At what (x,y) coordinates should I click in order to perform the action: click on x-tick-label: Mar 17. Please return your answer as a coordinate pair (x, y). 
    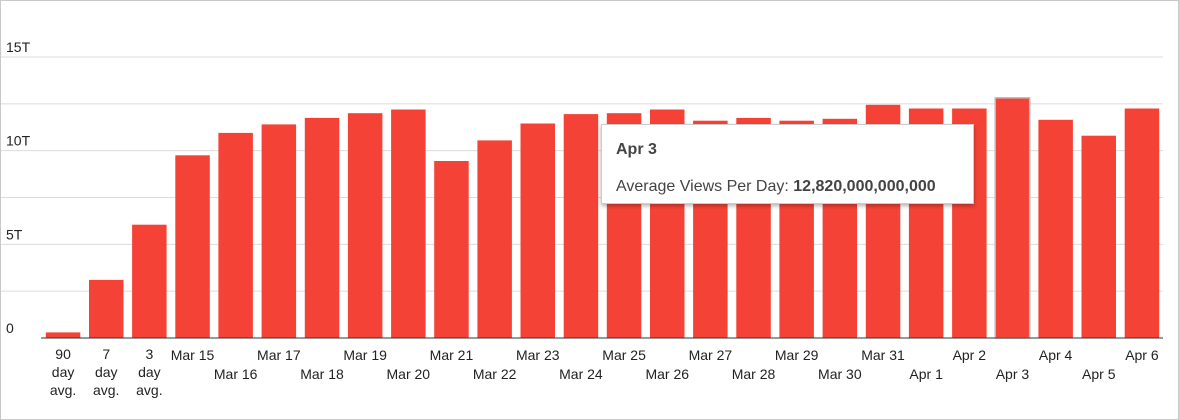
    Looking at the image, I should click on (279, 355).